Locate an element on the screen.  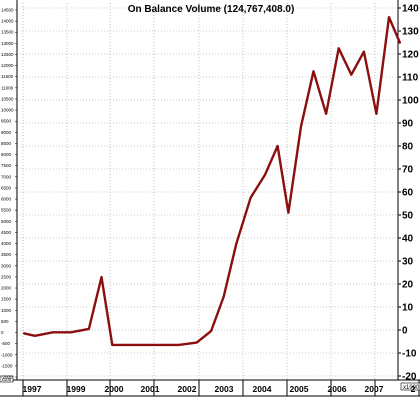
left-tick-label: -2000 is located at coordinates (7, 377).